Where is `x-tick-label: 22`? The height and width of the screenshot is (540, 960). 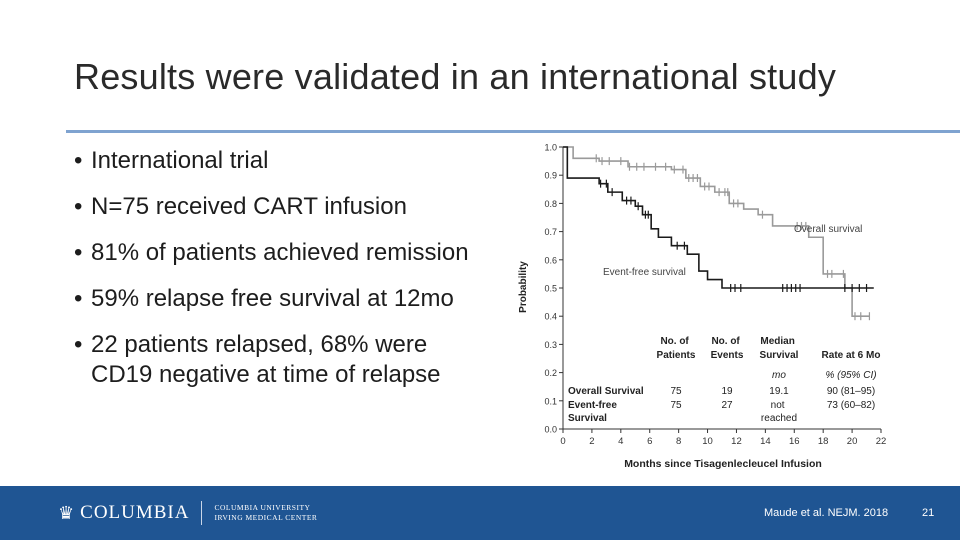 x-tick-label: 22 is located at coordinates (881, 441).